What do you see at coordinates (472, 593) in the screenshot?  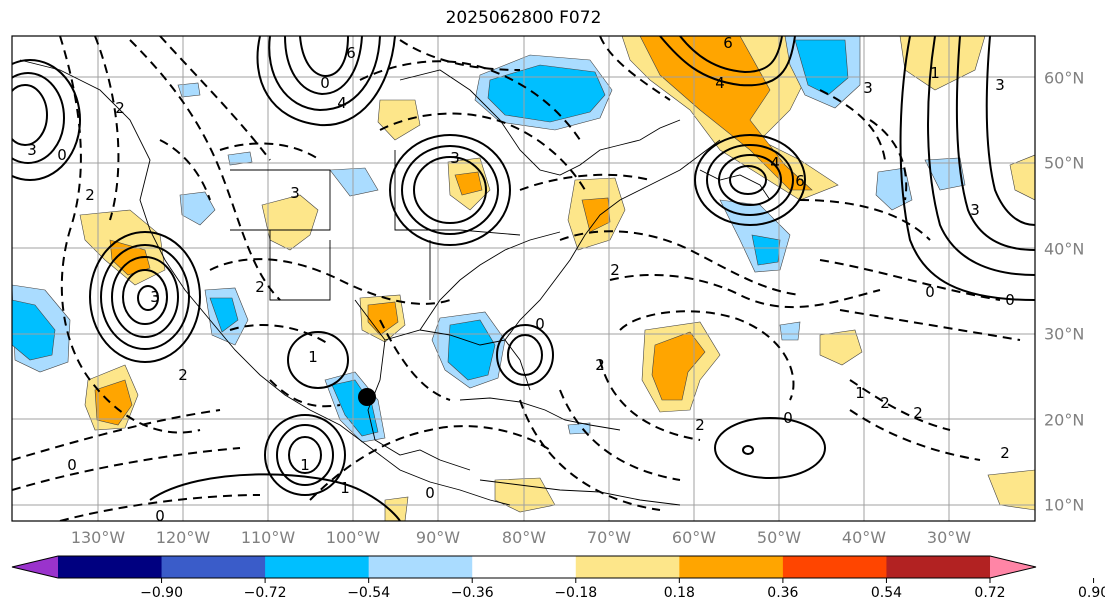 I see `colorbar-tick-label: −0.36` at bounding box center [472, 593].